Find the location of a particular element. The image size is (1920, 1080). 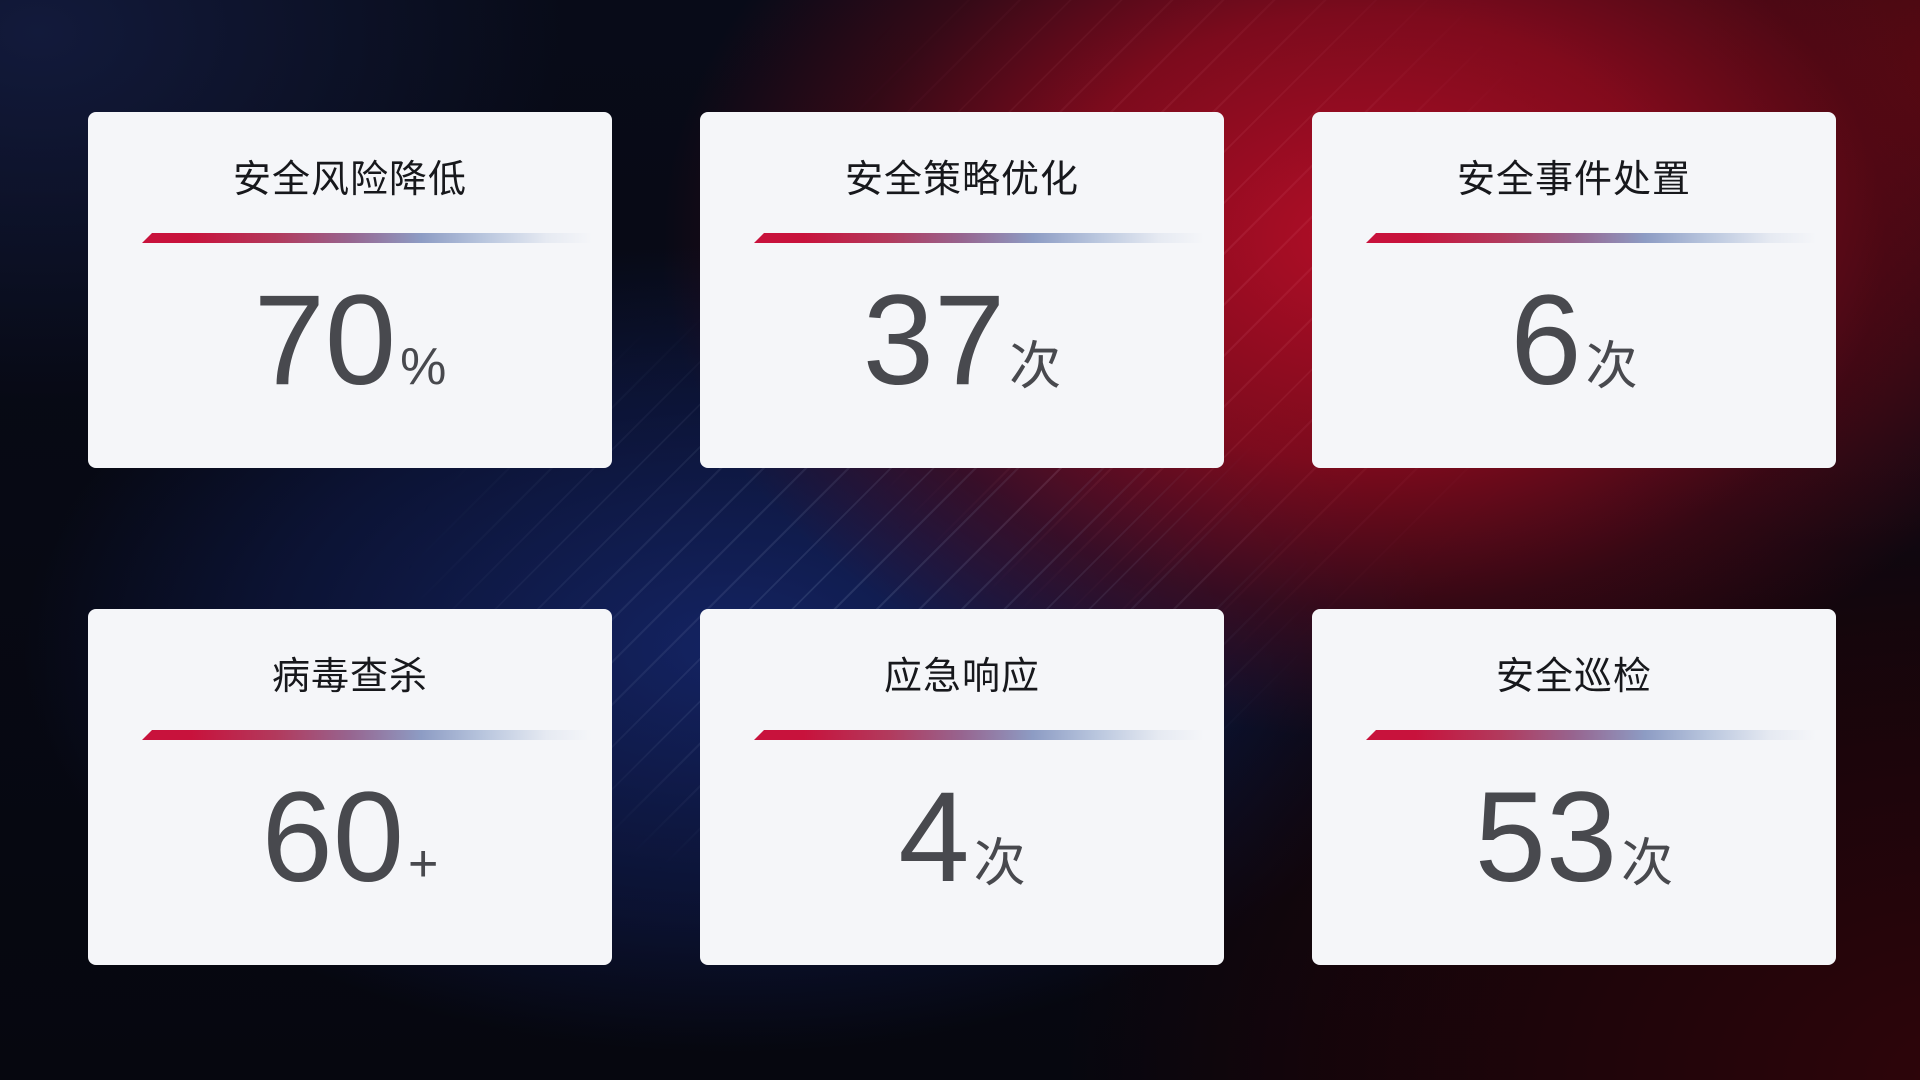

stat-card-security-patrol: 安全巡检 53 次 is located at coordinates (1574, 787).